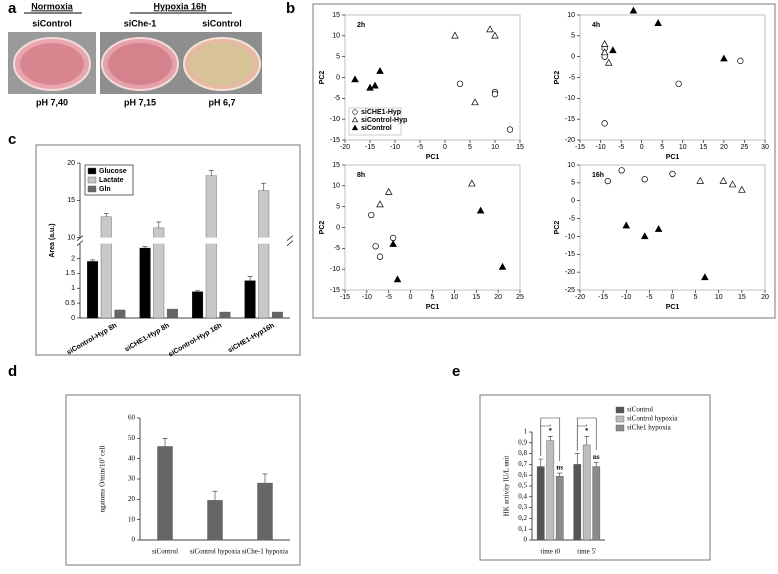  I want to click on dish-label: siChe-1, so click(140, 23).